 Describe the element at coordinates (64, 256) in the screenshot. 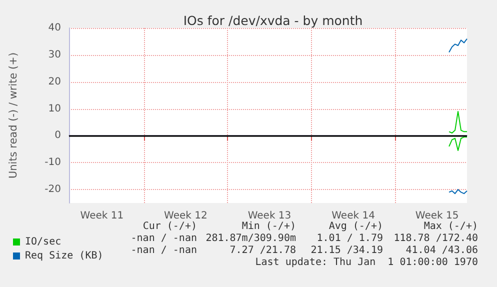

I see `legend-label: Req Size (KB)` at that location.